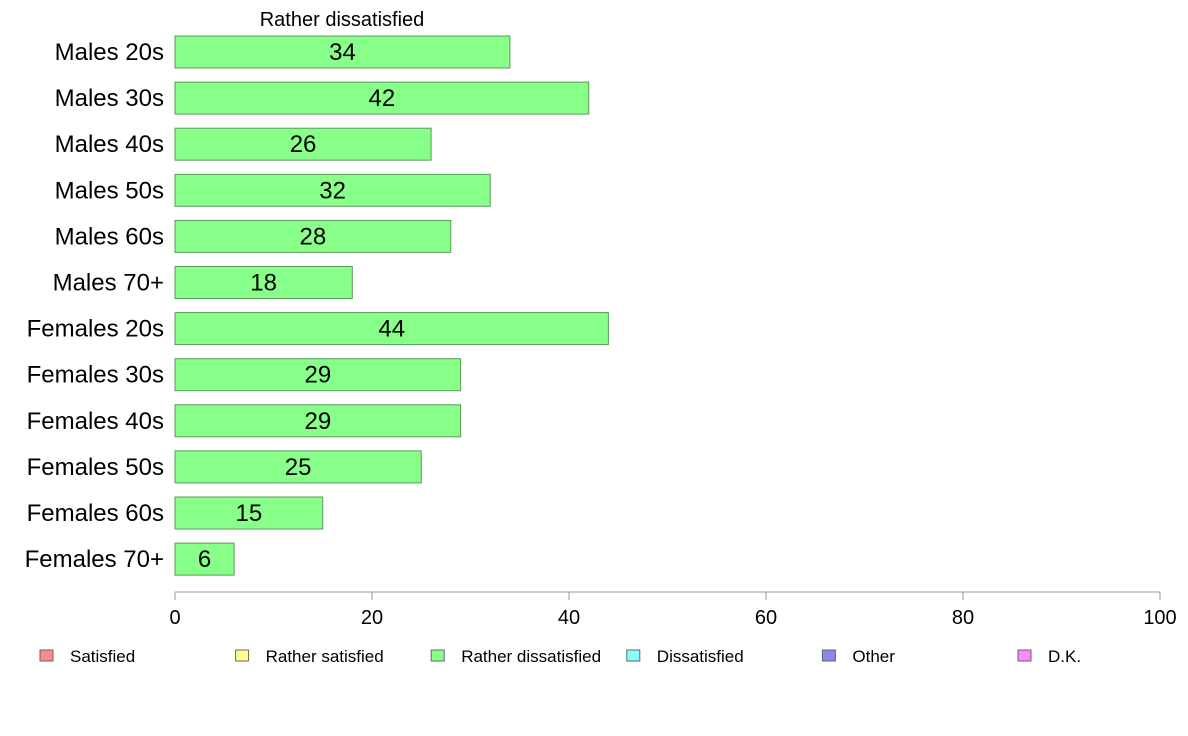 This screenshot has width=1188, height=736. I want to click on x-tick-label: 60, so click(766, 618).